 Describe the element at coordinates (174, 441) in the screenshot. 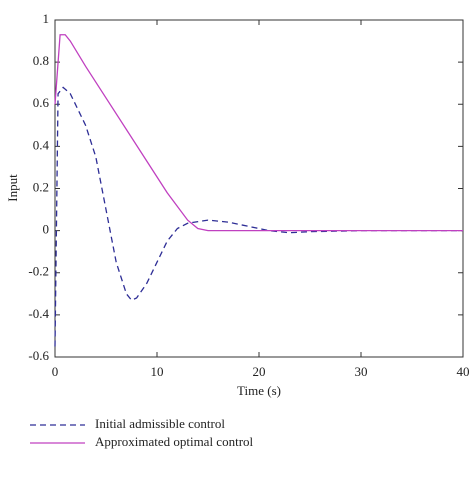

I see `legend-label: Approximated optimal control` at that location.